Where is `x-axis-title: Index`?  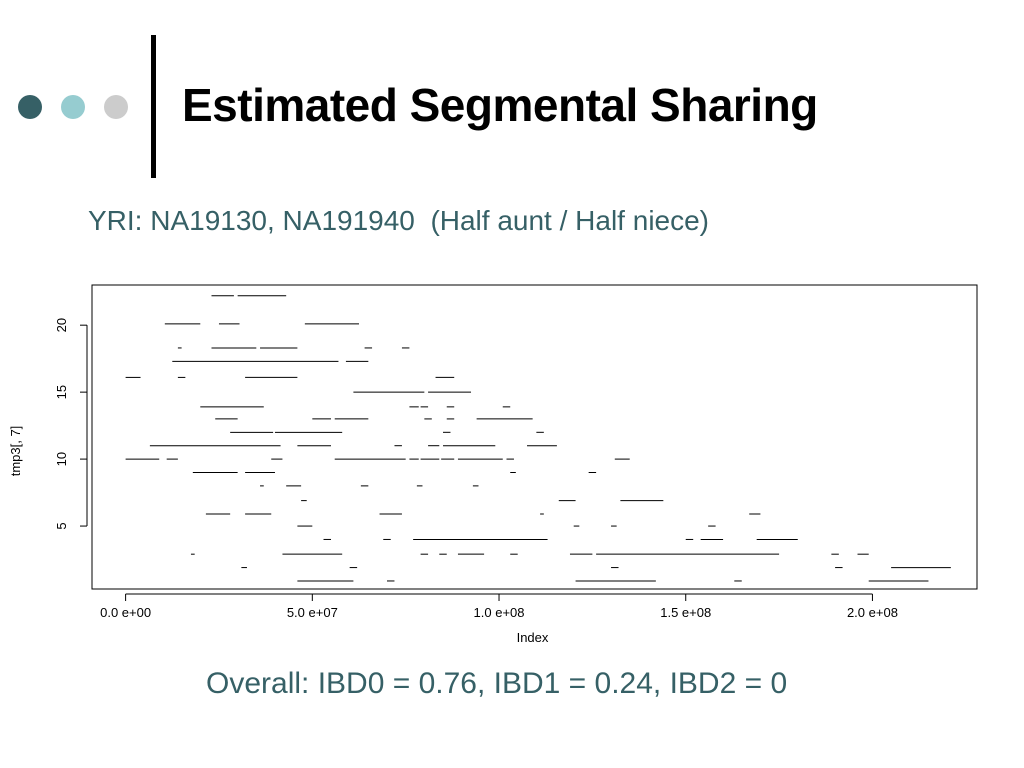 x-axis-title: Index is located at coordinates (533, 637).